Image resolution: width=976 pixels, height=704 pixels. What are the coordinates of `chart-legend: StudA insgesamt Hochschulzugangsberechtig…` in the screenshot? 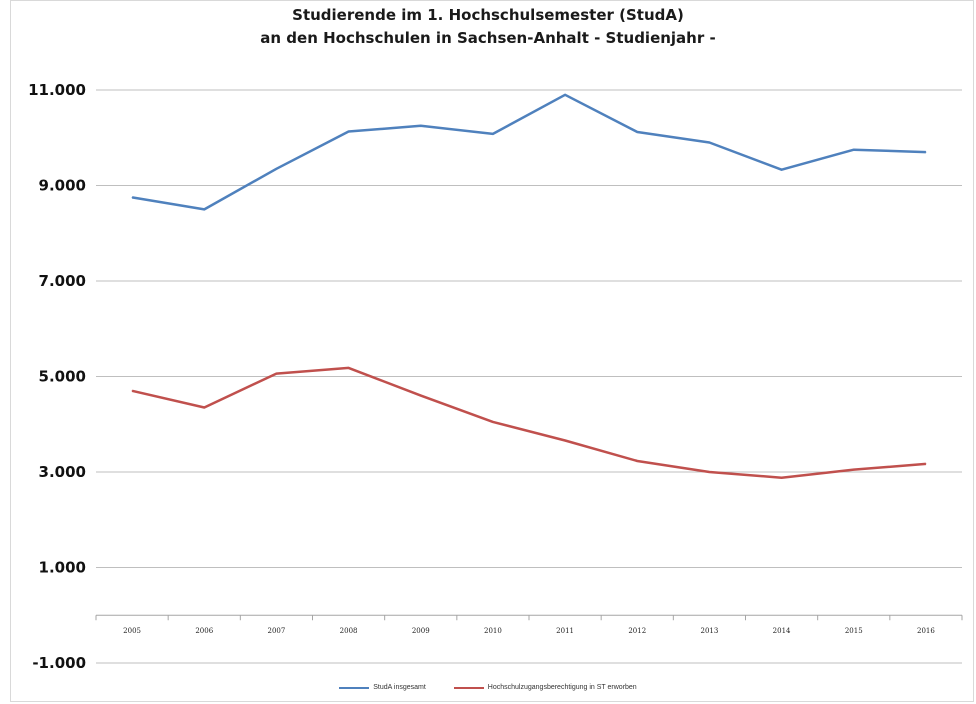 It's located at (488, 687).